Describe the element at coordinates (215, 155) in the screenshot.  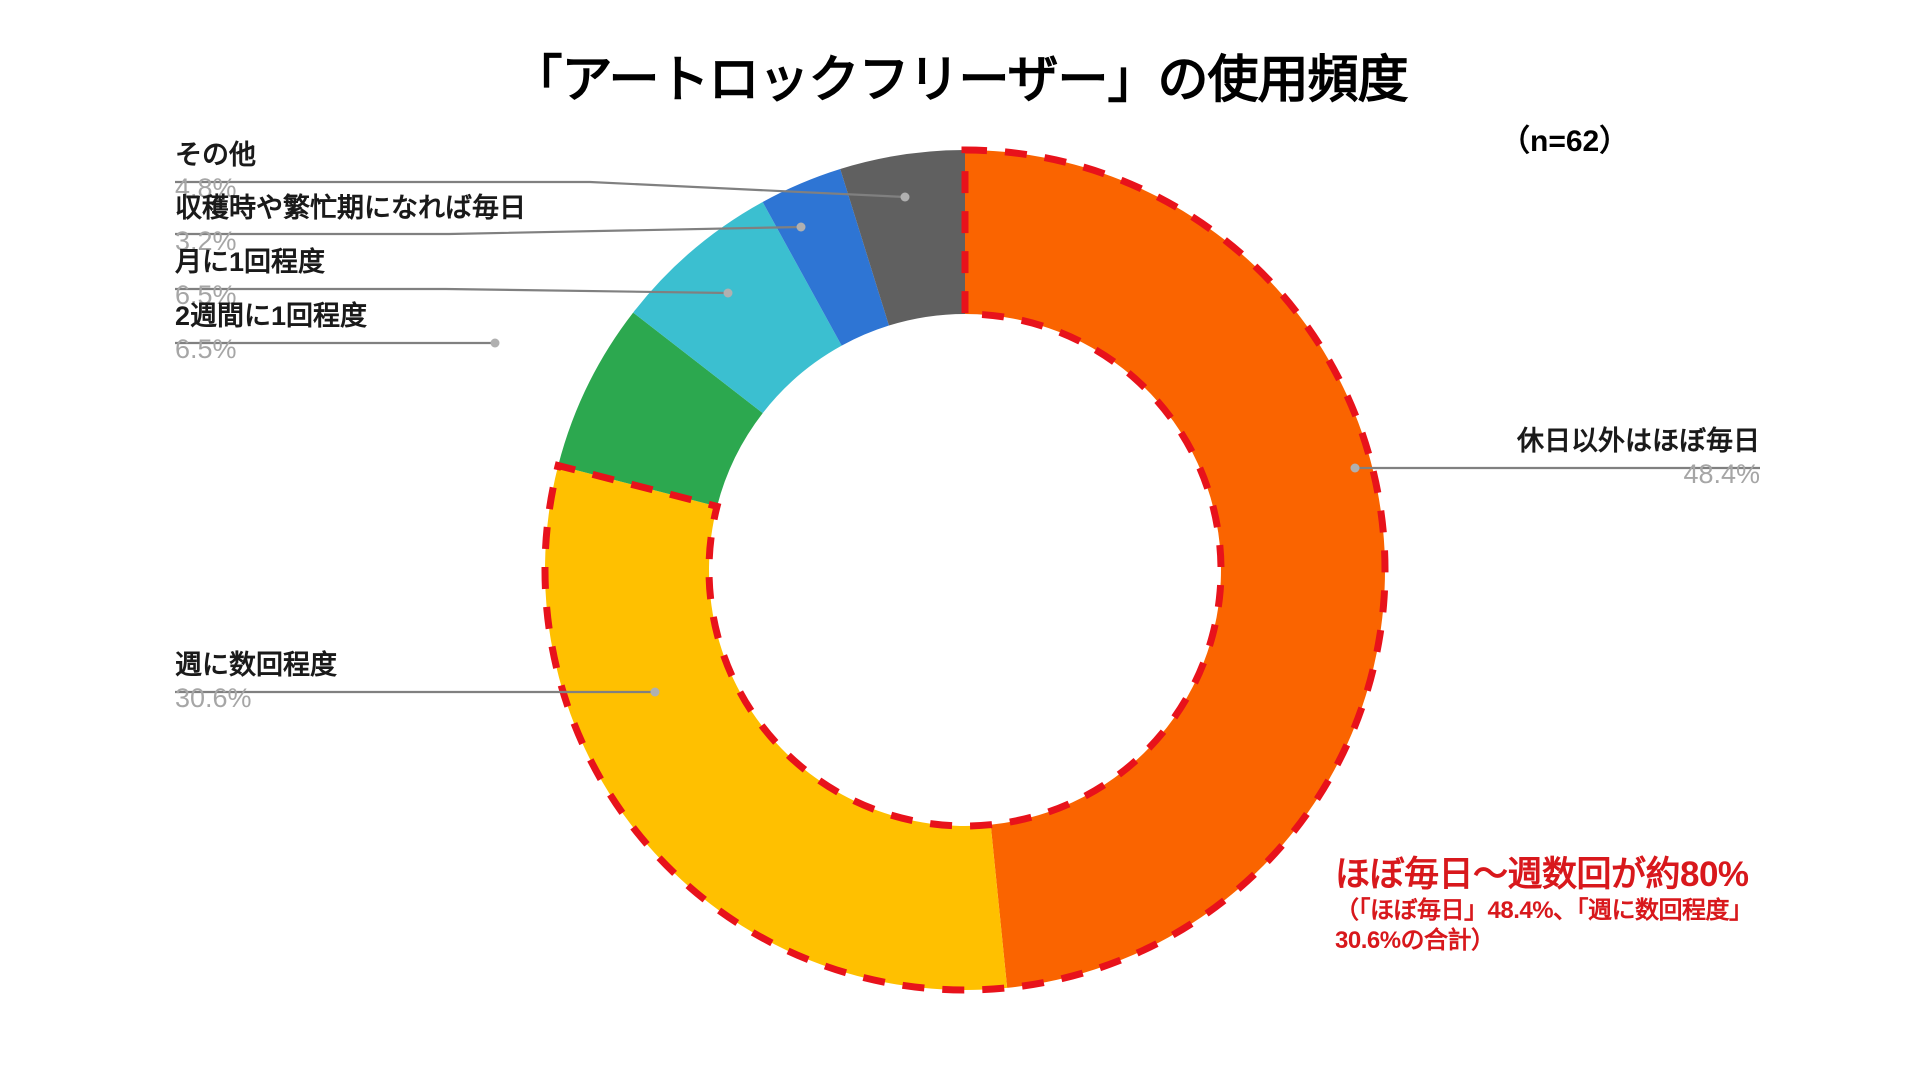
I see `callout-other-name: その他` at that location.